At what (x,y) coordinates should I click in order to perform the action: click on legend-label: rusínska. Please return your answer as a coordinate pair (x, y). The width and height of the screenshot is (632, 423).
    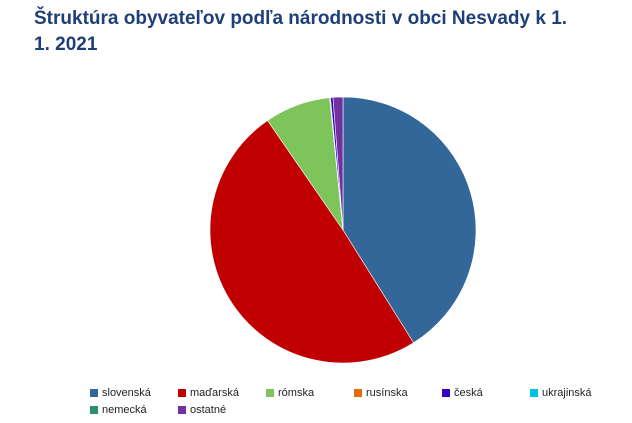
    Looking at the image, I should click on (387, 393).